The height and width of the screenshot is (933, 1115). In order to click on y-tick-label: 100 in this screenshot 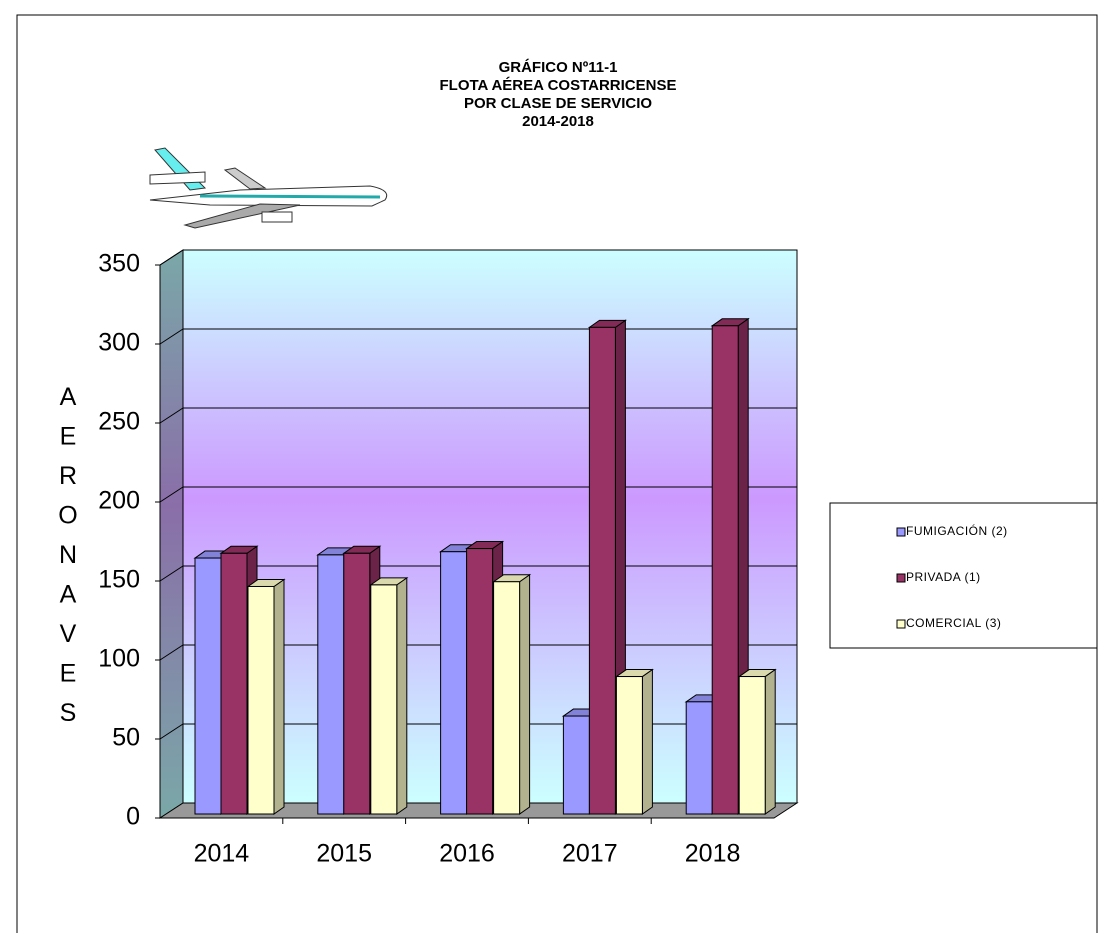, I will do `click(119, 659)`.